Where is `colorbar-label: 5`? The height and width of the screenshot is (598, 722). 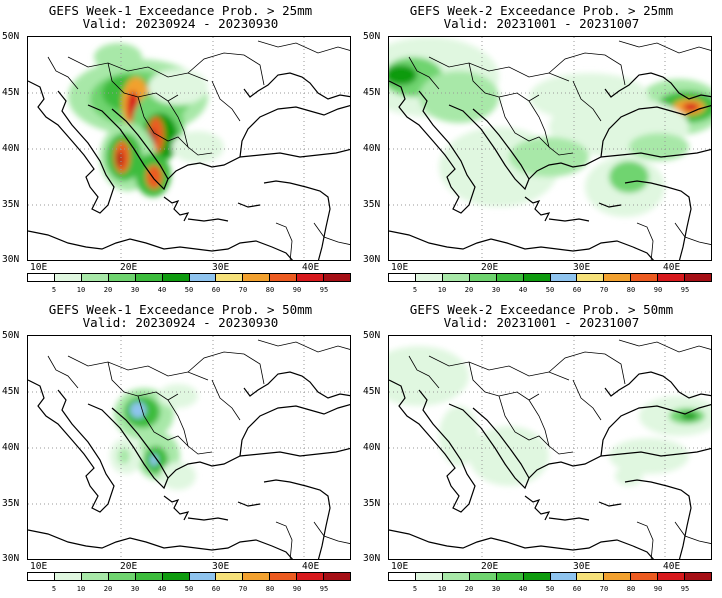 colorbar-label: 5 is located at coordinates (415, 290).